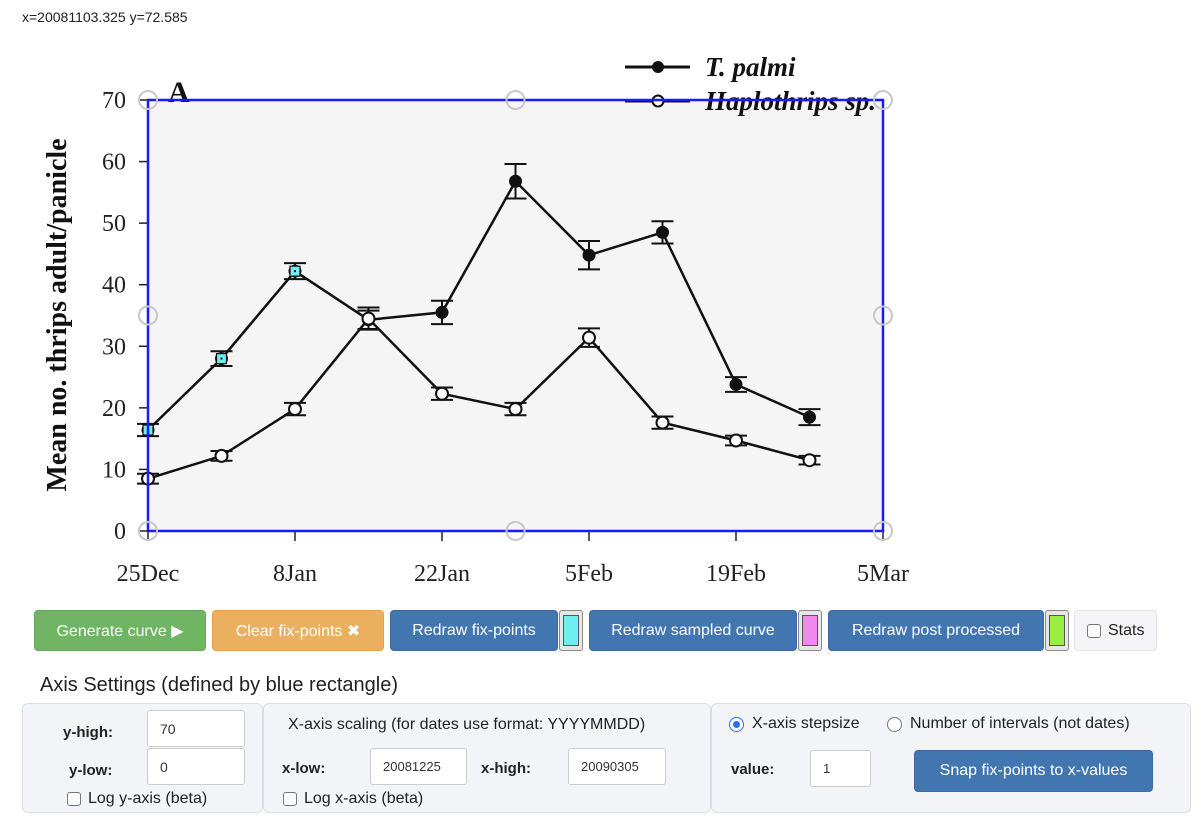  What do you see at coordinates (894, 724) in the screenshot?
I see `intervals-radio` at bounding box center [894, 724].